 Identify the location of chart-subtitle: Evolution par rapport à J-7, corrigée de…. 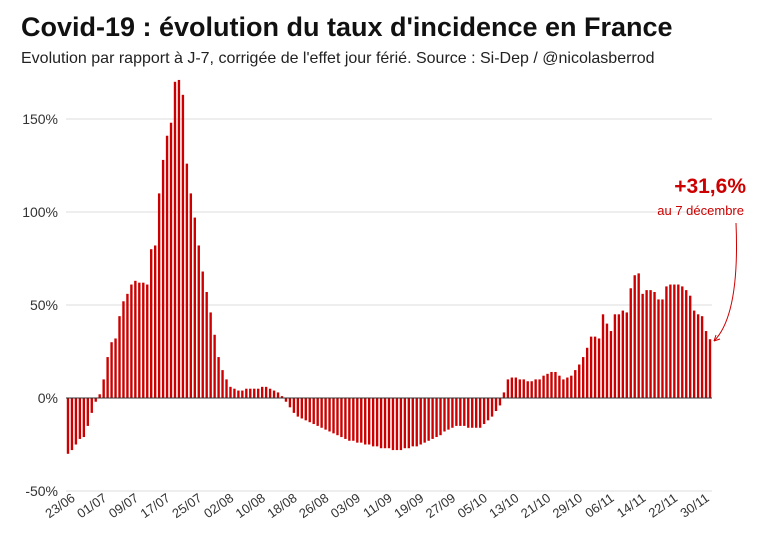
(338, 58).